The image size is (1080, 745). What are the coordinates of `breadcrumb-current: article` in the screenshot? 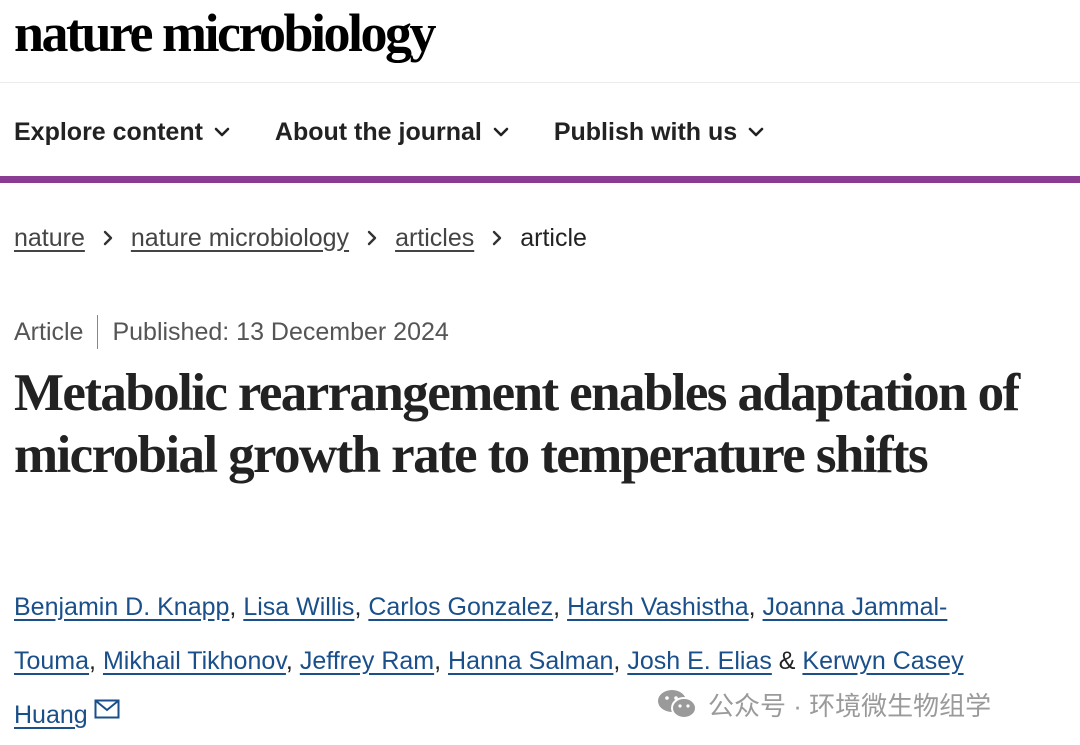 It's located at (553, 237).